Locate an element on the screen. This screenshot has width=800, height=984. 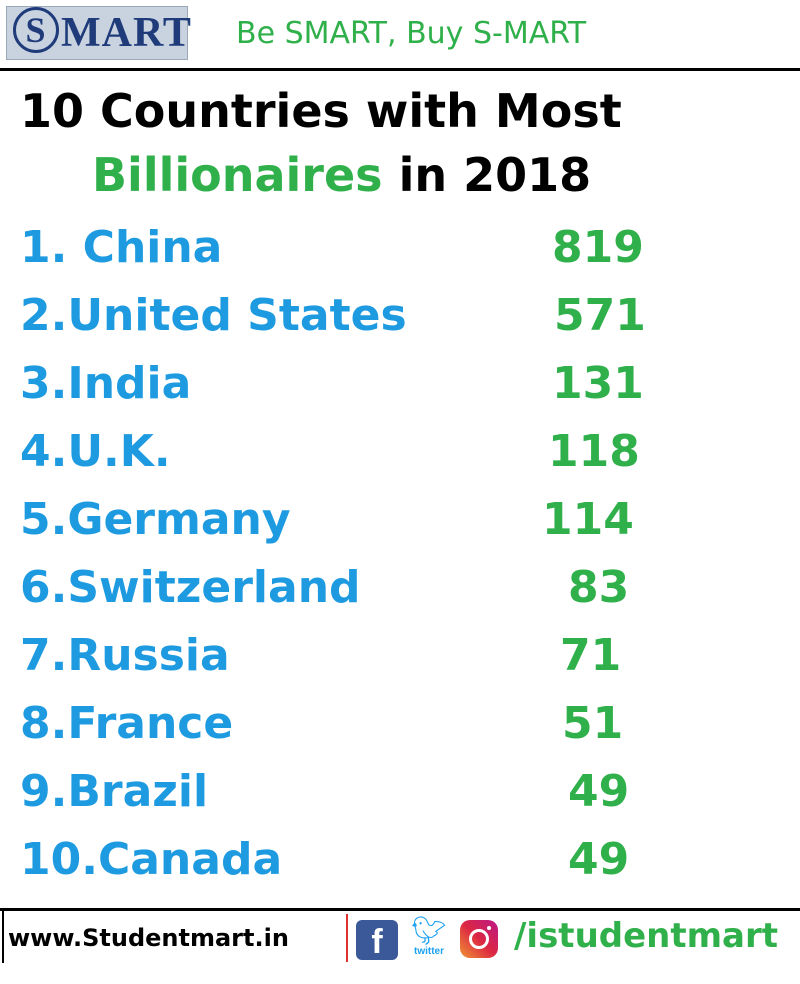
bottom-divider is located at coordinates (400, 909).